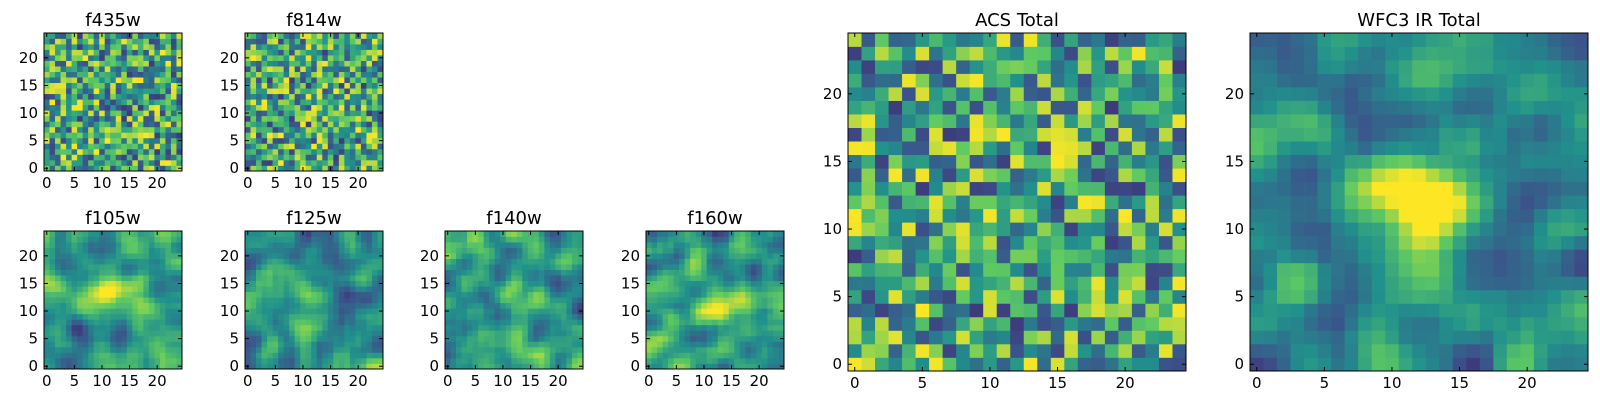 Image resolution: width=1600 pixels, height=400 pixels. I want to click on y-tick-label: 15, so click(630, 283).